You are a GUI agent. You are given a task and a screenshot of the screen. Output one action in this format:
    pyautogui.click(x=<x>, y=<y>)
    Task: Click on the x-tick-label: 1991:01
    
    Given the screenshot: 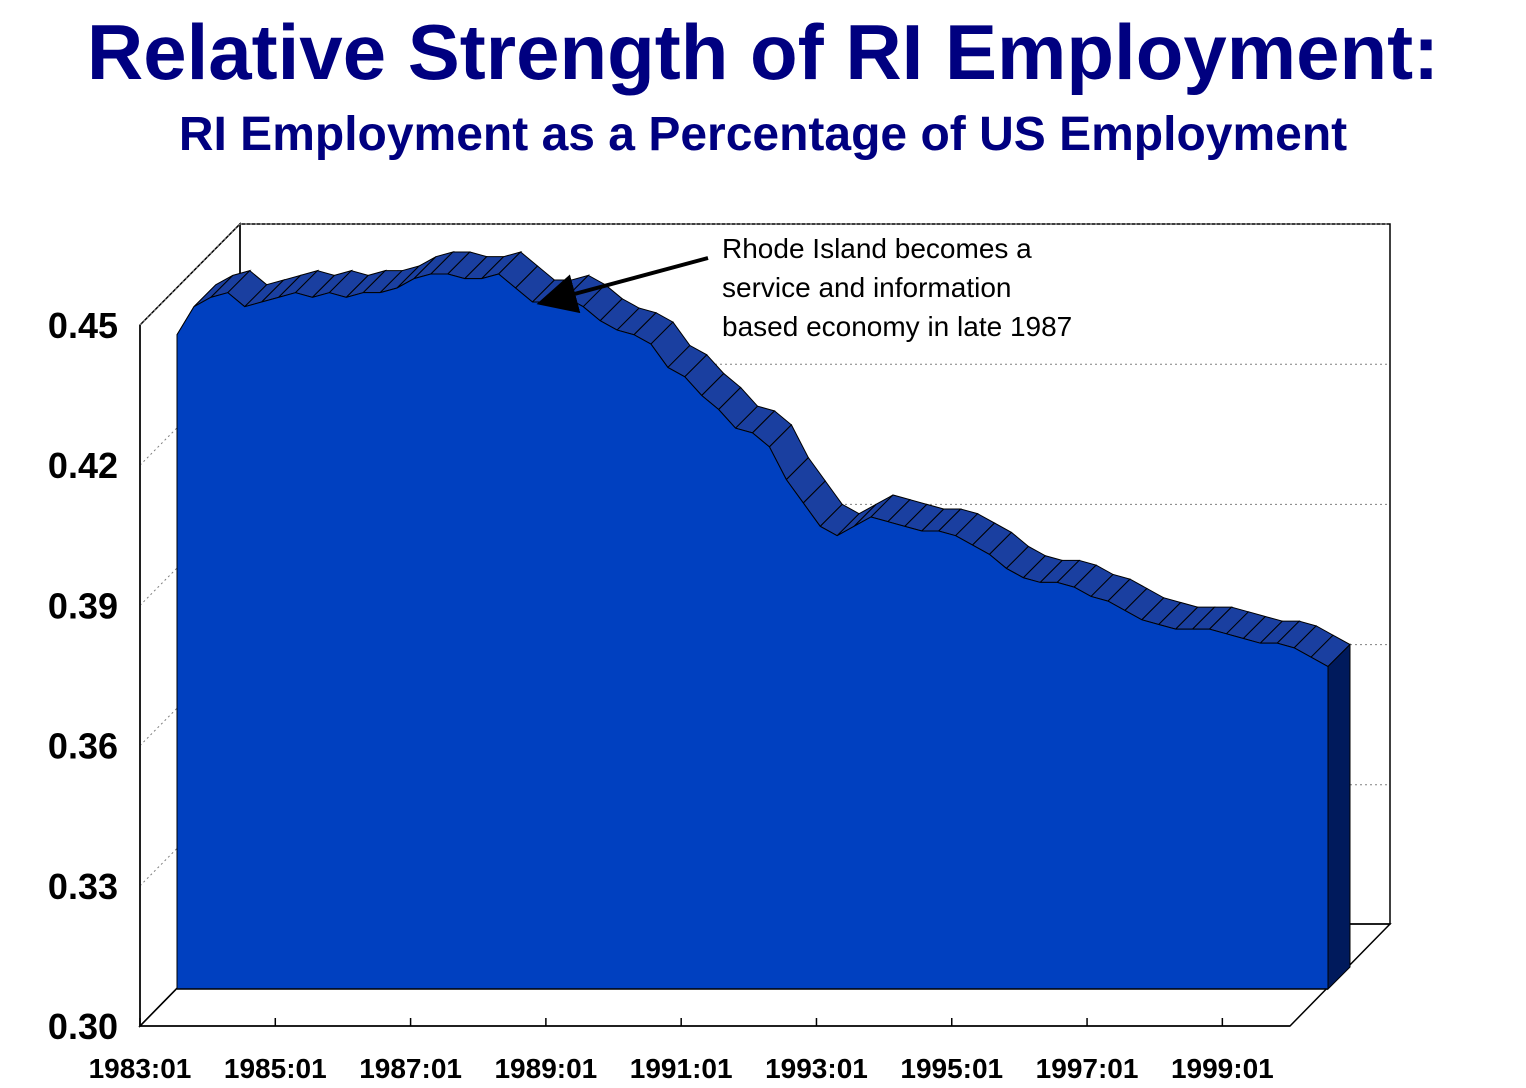 What is the action you would take?
    pyautogui.click(x=681, y=1068)
    